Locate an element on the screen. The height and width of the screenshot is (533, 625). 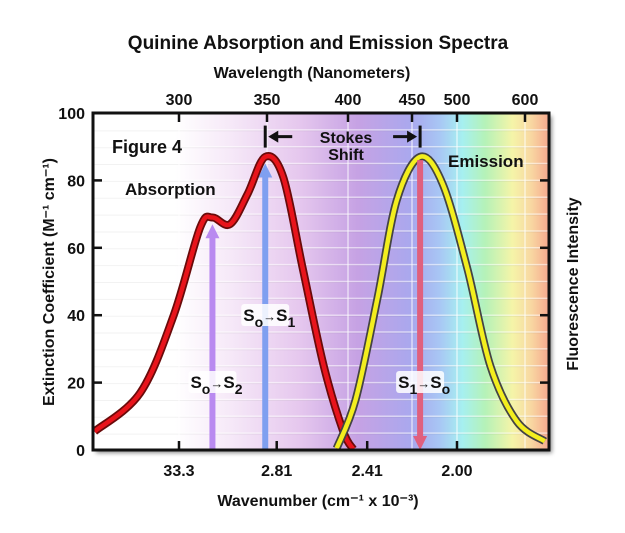
stokes-arrow-right-head is located at coordinates (412, 136).